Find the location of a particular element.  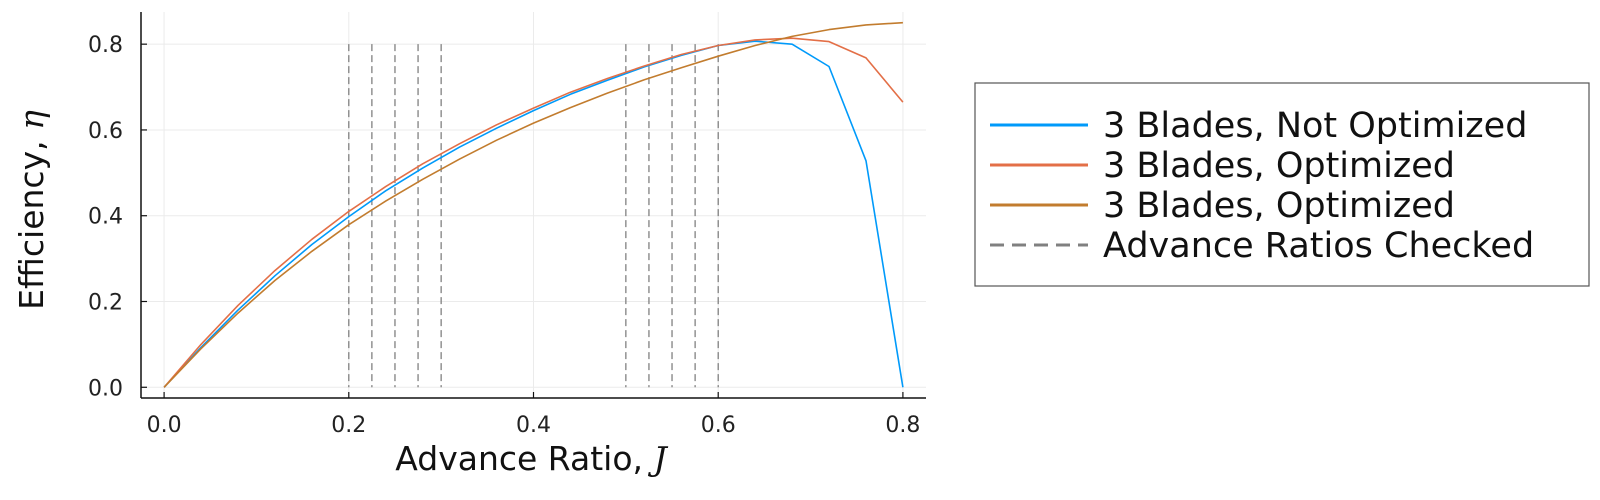

x-tick-label-0: 0.0 is located at coordinates (164, 425).